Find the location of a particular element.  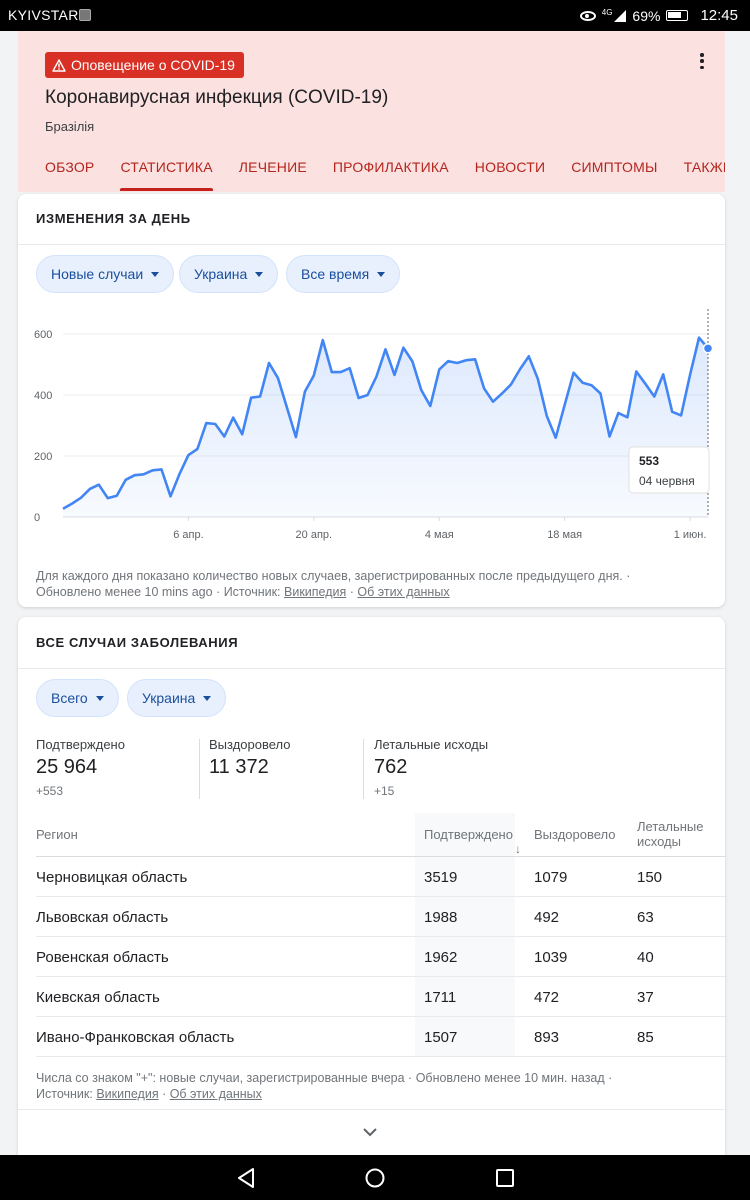

stat-value: 762 is located at coordinates (391, 767).